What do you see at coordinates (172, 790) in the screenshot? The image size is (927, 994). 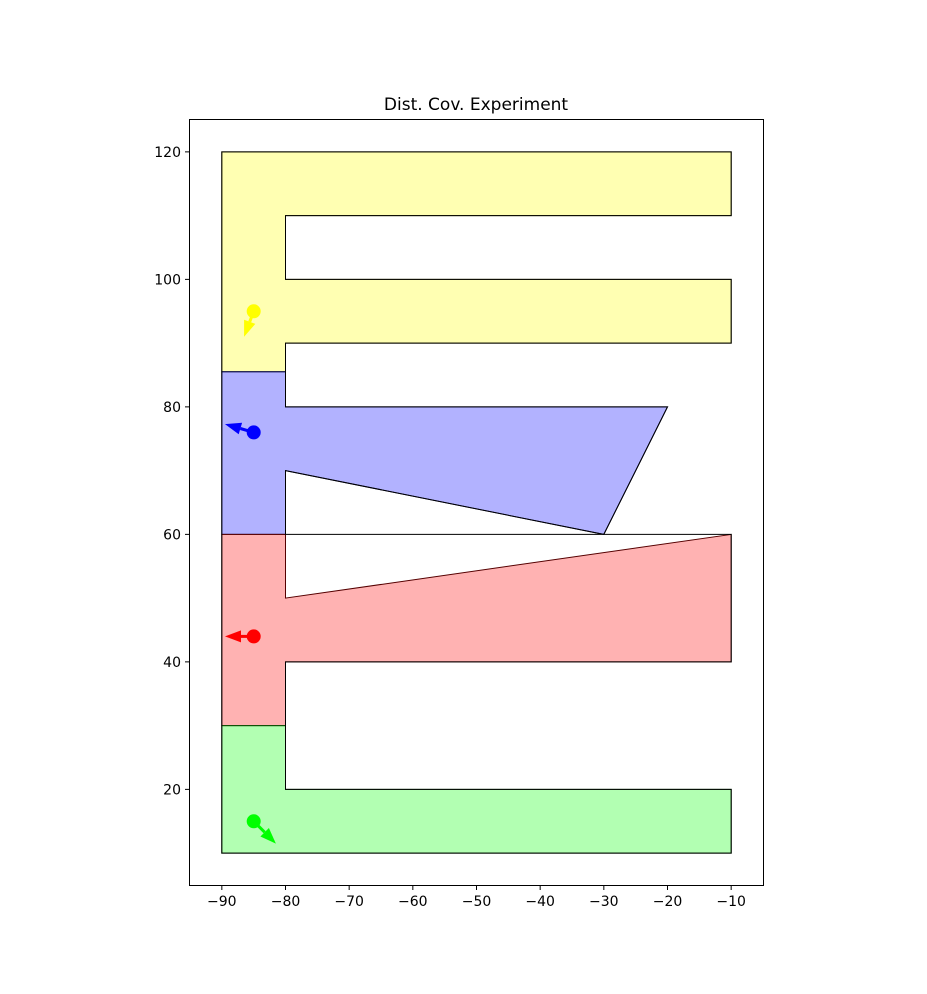 I see `y-tick-label: 20` at bounding box center [172, 790].